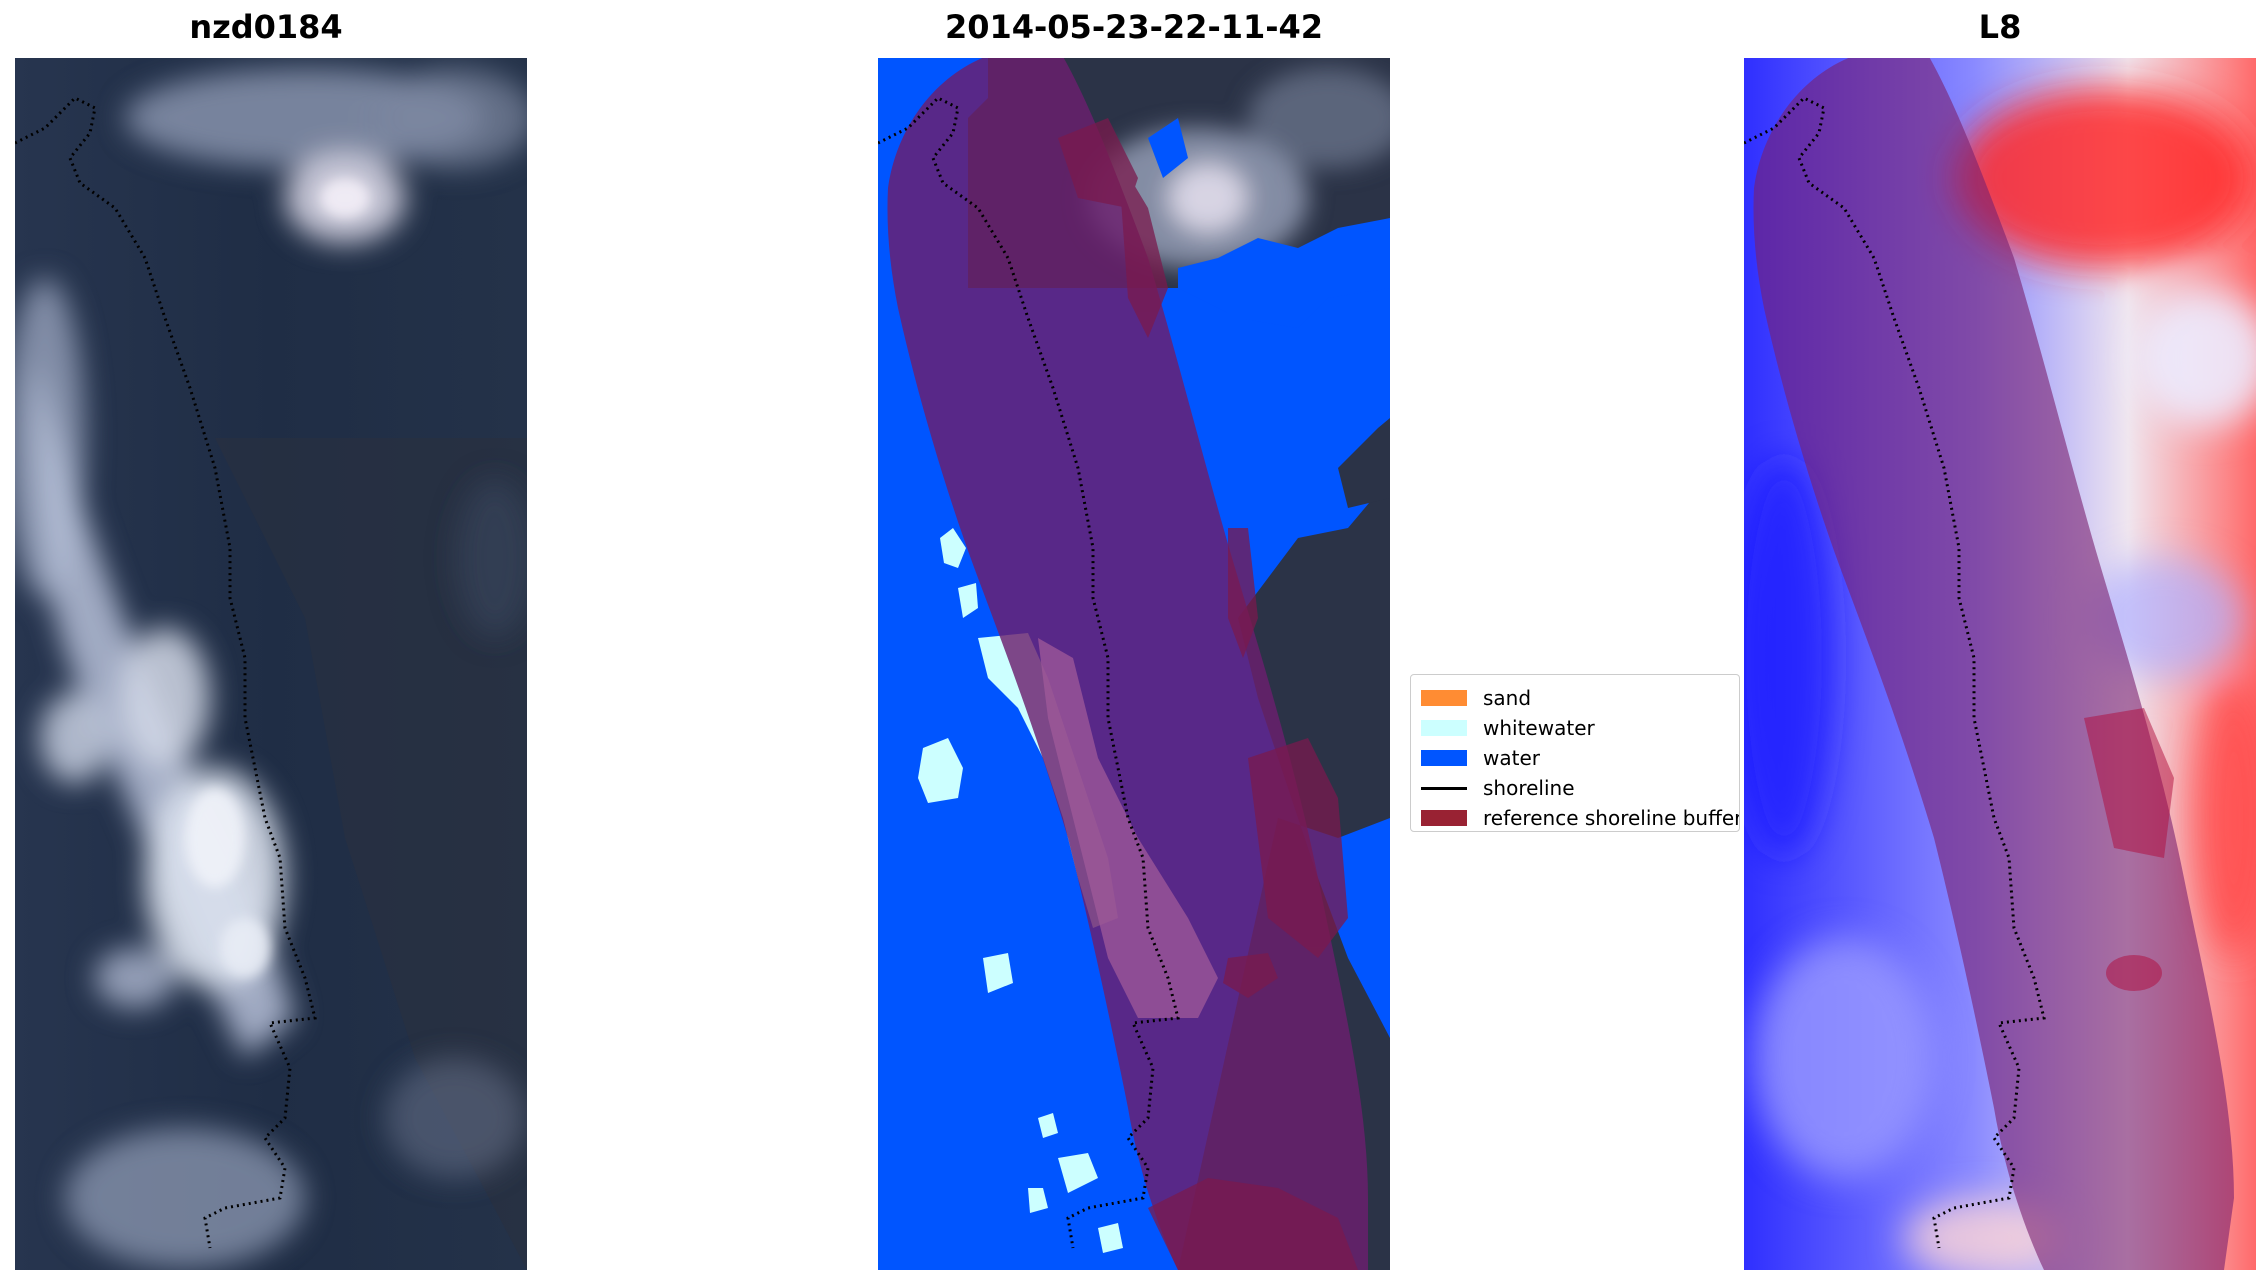 This screenshot has height=1283, width=2265. I want to click on legend-label: sand, so click(1507, 698).